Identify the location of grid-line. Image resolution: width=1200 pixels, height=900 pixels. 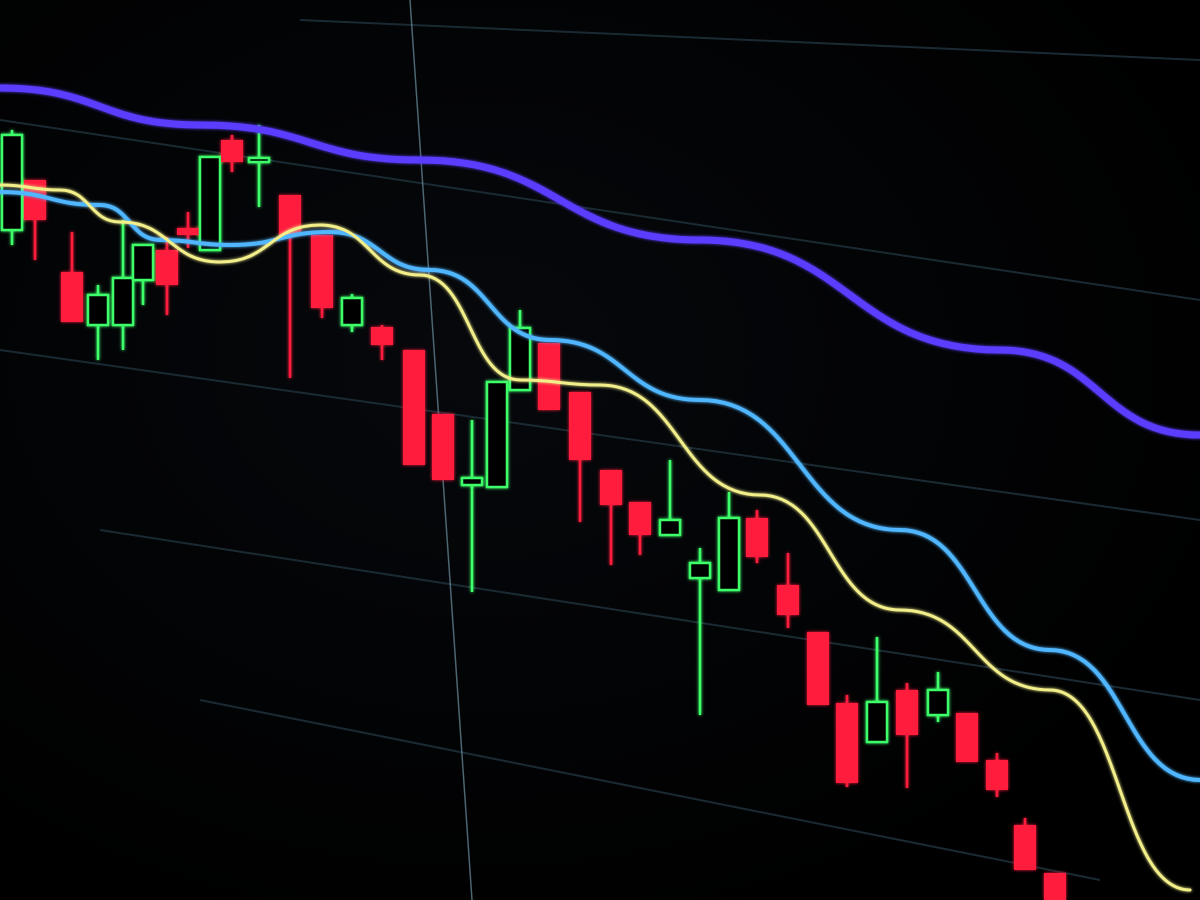
(749, 40).